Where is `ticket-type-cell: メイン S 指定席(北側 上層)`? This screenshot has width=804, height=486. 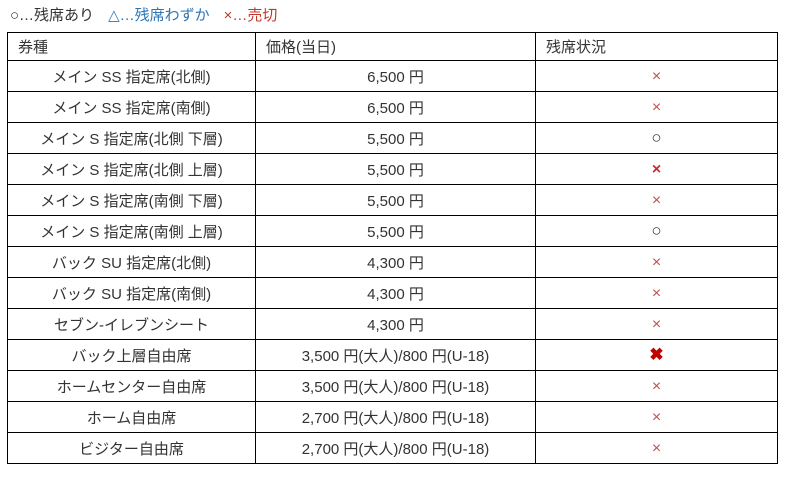
ticket-type-cell: メイン S 指定席(北側 上層) is located at coordinates (131, 169).